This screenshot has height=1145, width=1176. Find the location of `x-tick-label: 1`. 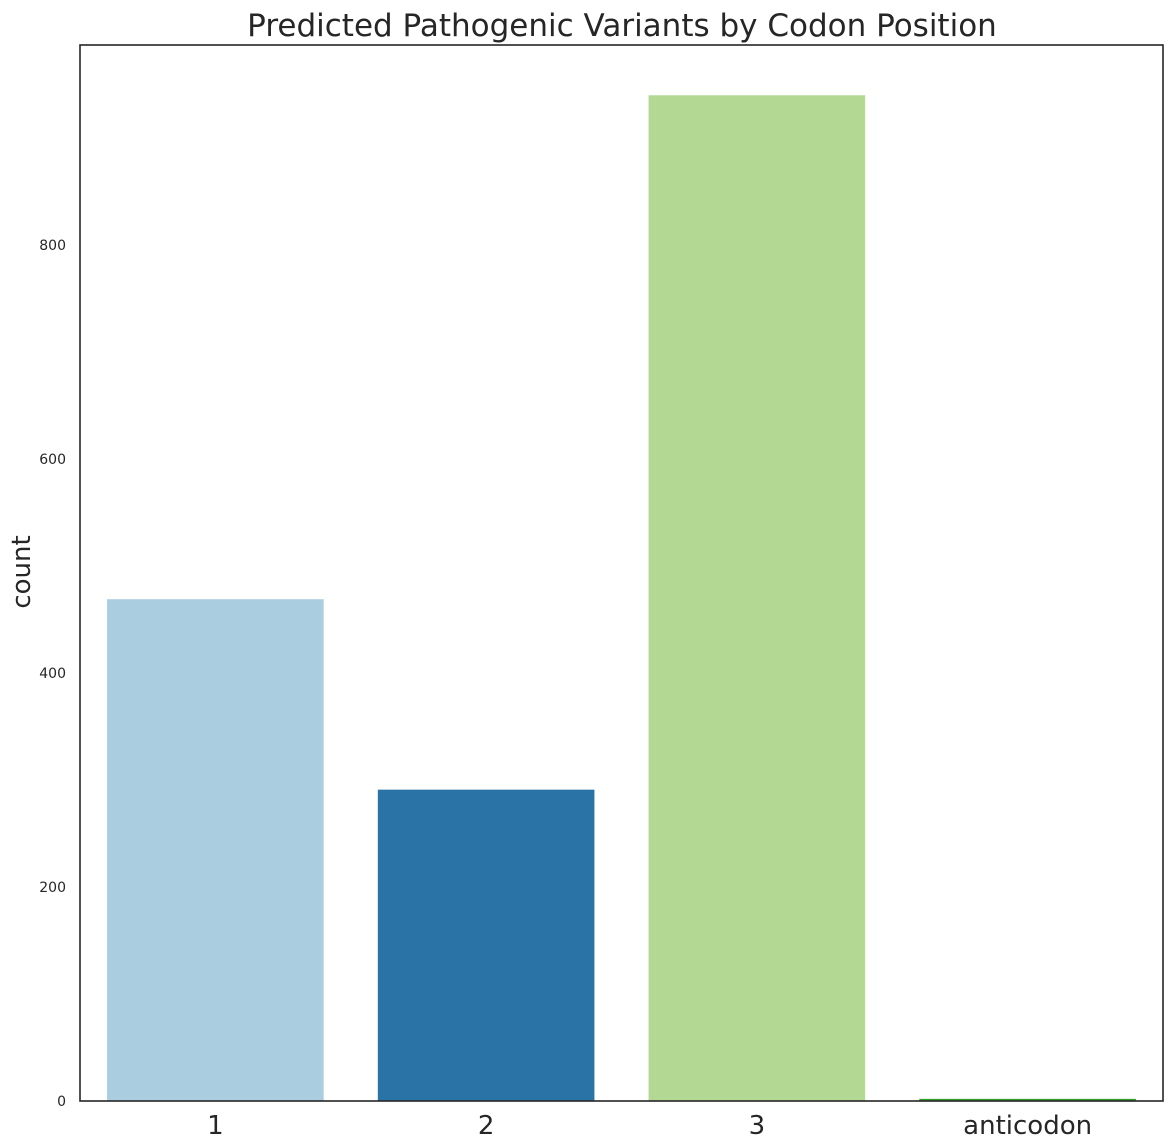

x-tick-label: 1 is located at coordinates (215, 1126).